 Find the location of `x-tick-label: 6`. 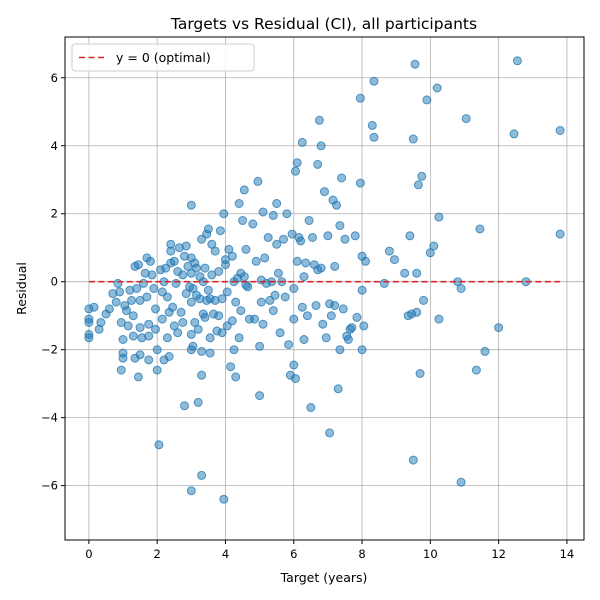

x-tick-label: 6 is located at coordinates (293, 554).